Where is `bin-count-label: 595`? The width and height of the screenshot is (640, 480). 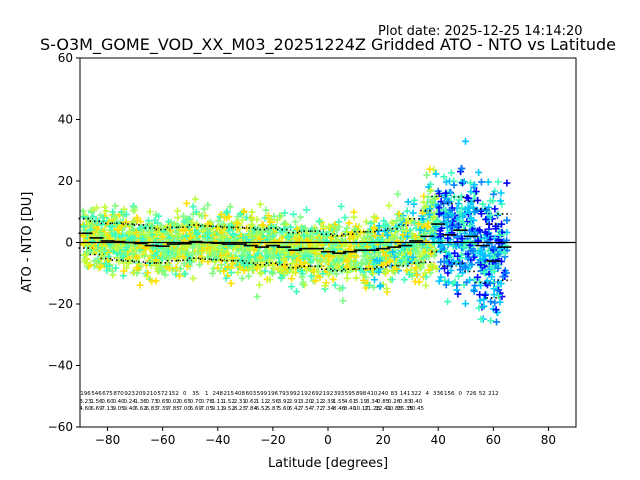
bin-count-label: 595 is located at coordinates (350, 394).